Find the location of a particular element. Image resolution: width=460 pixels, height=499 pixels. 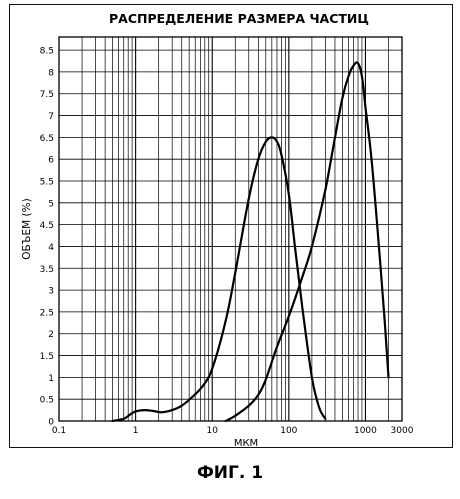

y-tick-label: 5.5 is located at coordinates (47, 183).